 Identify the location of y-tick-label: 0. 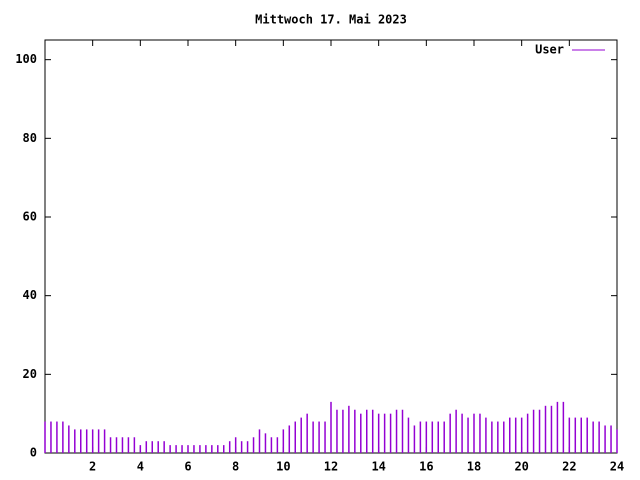
(33, 453).